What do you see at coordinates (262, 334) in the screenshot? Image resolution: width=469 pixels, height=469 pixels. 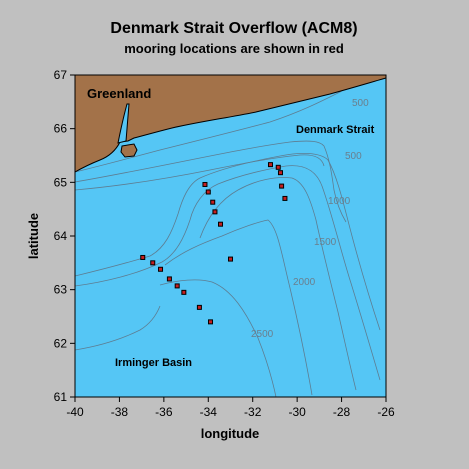 I see `contour-label-2500: 2500` at bounding box center [262, 334].